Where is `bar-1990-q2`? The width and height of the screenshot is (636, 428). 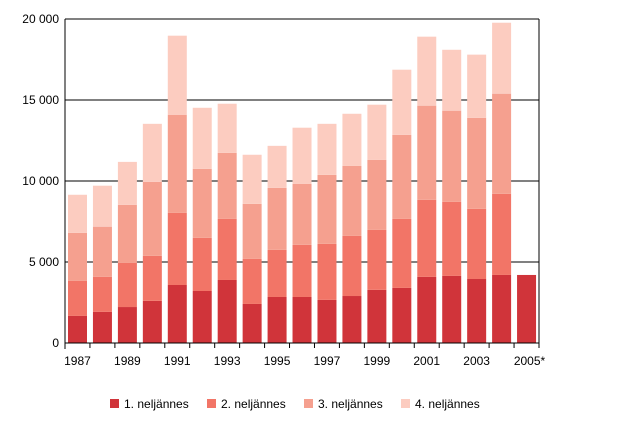
bar-1990-q2 is located at coordinates (152, 278).